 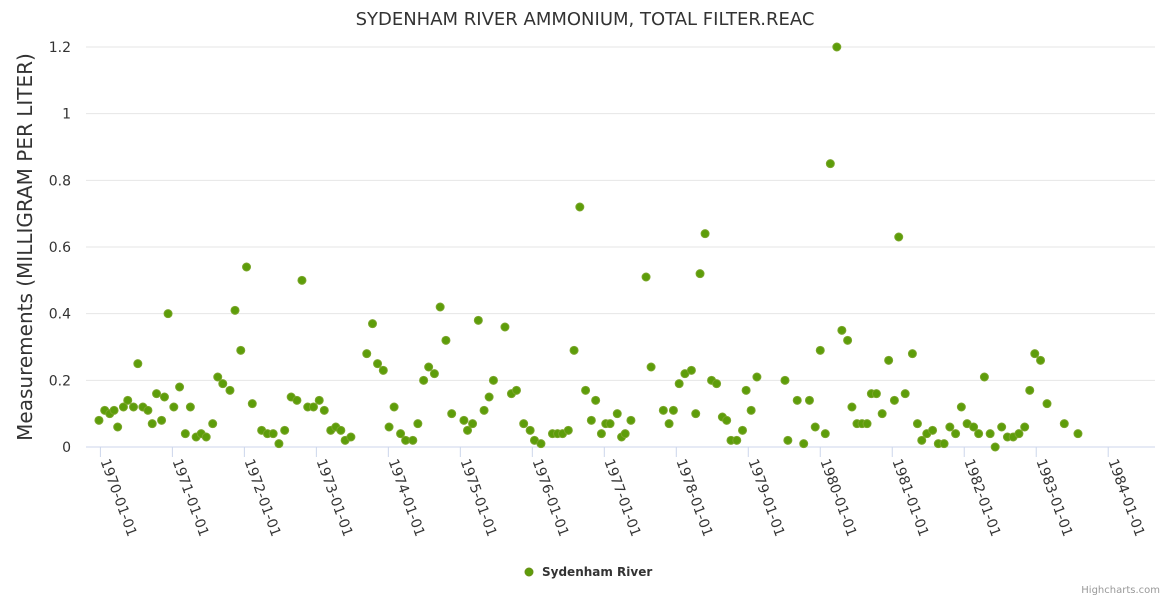 What do you see at coordinates (766, 498) in the screenshot?
I see `x-tick-label: 1979-01-01` at bounding box center [766, 498].